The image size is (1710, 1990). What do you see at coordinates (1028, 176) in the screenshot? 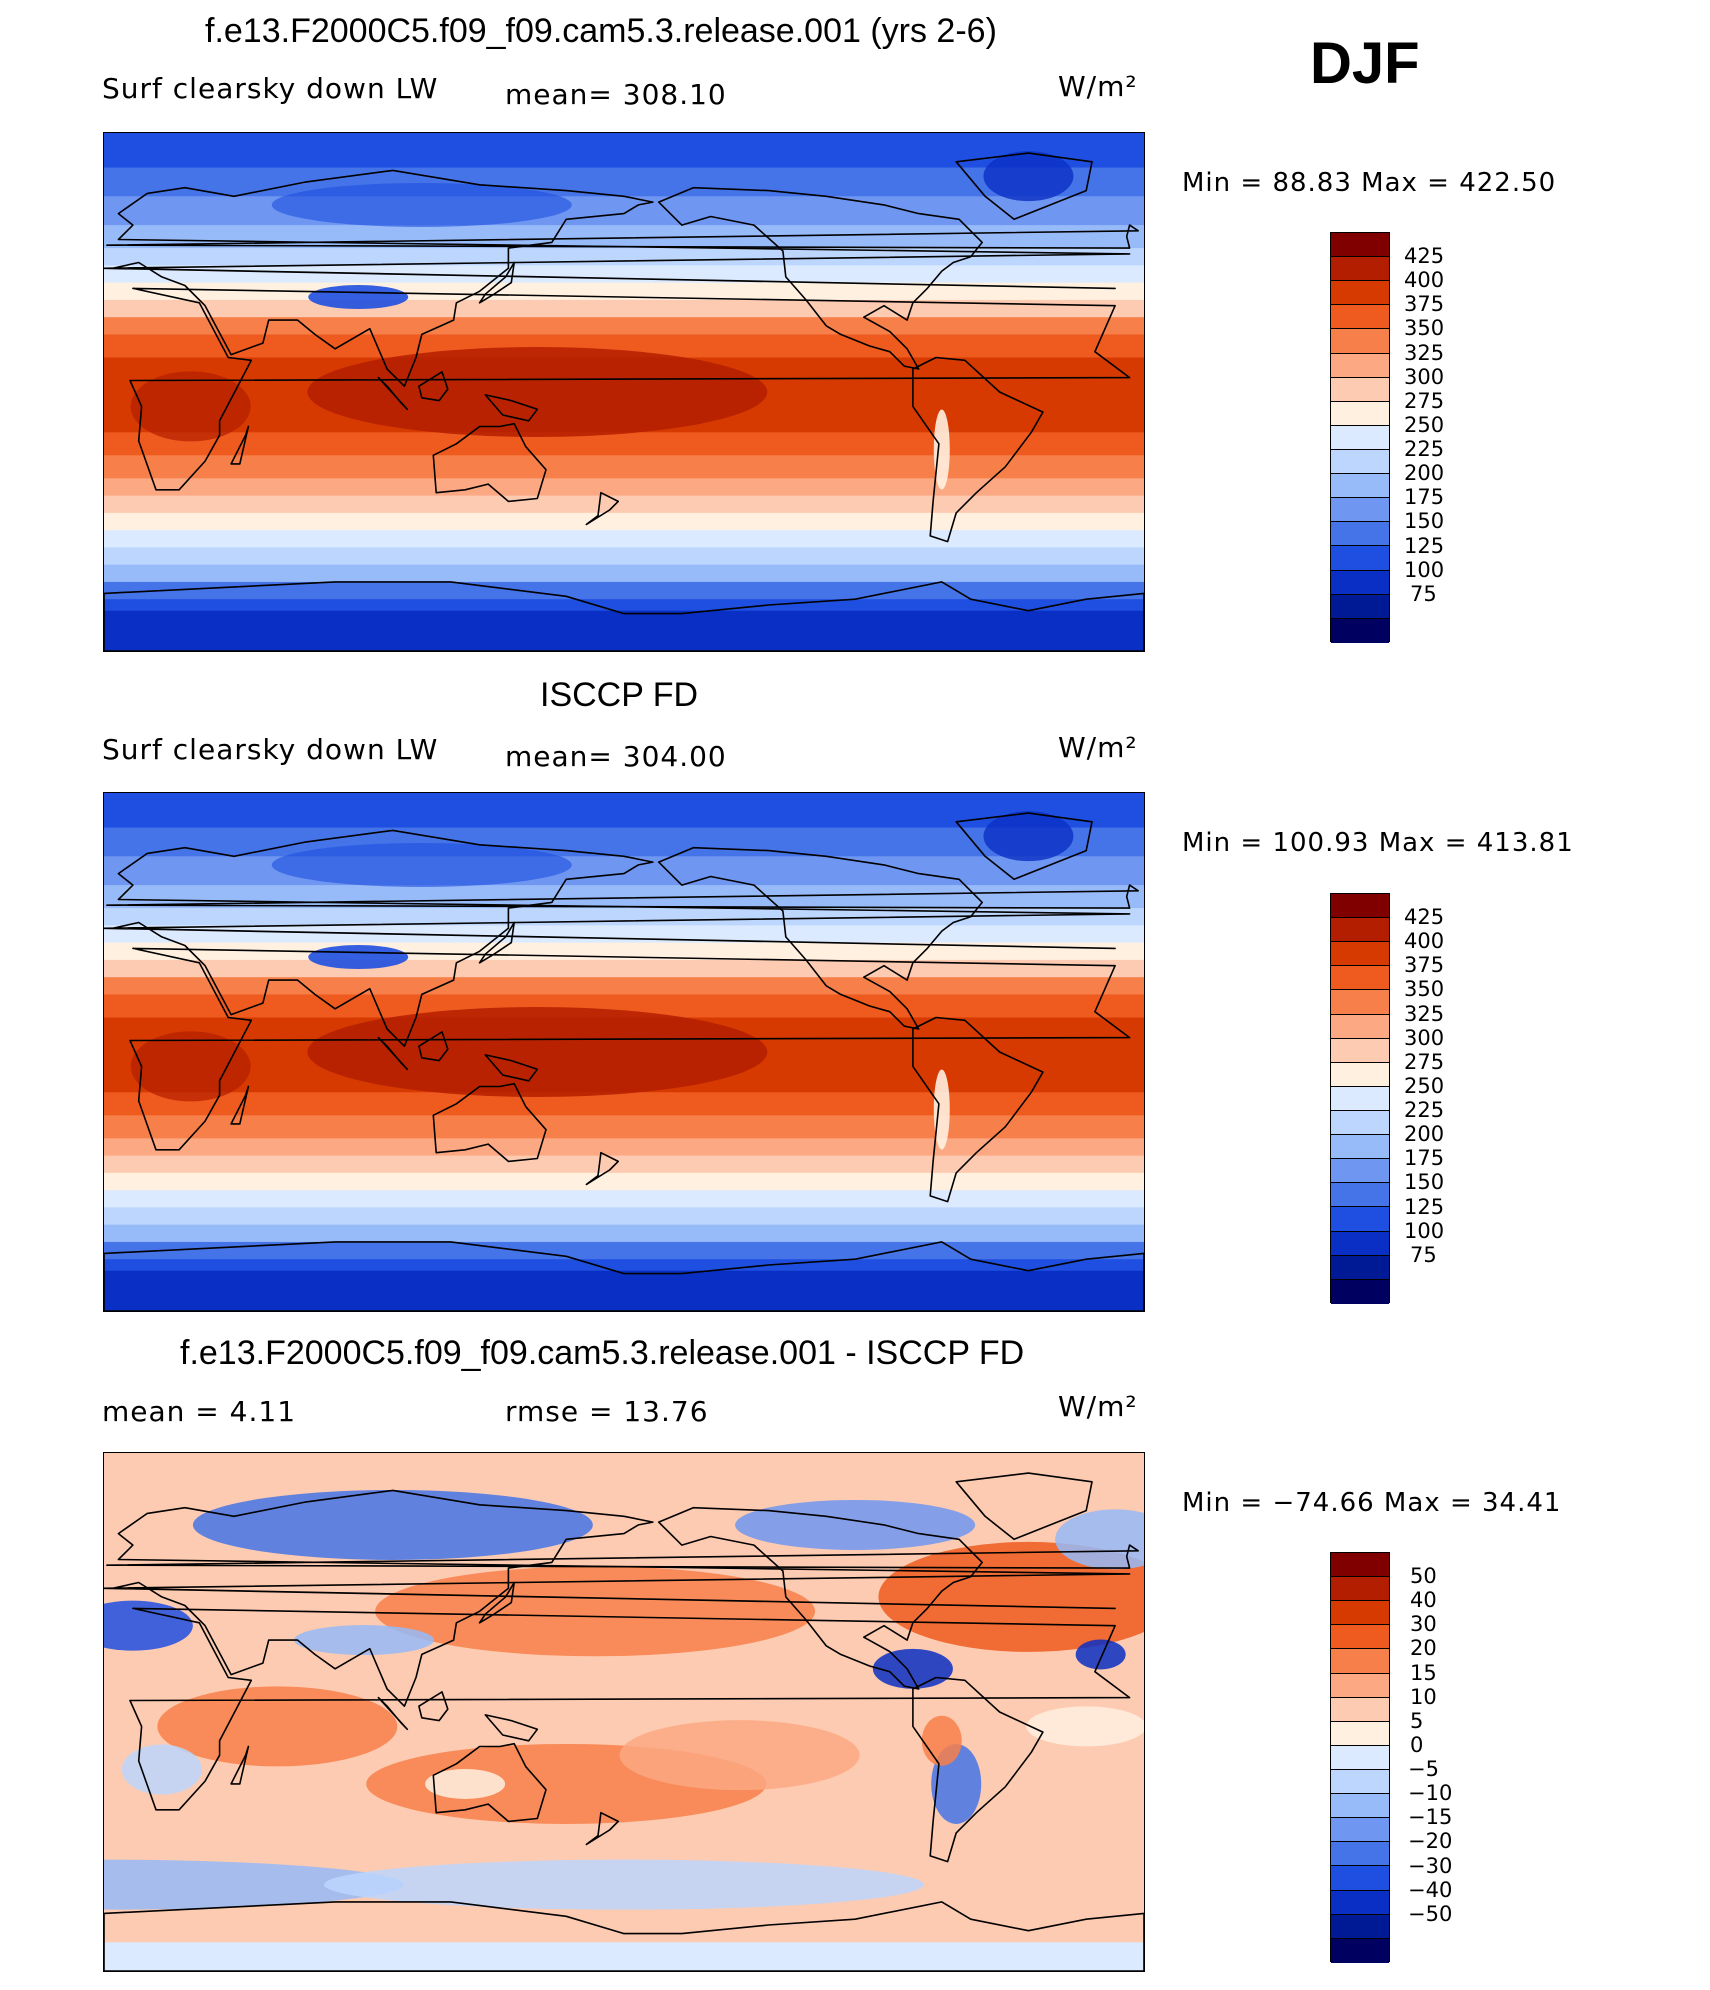
I see `greenland-cold` at bounding box center [1028, 176].